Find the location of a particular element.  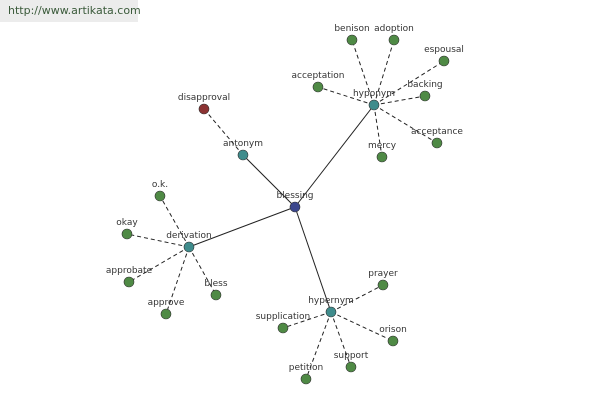

relation-node-label: hyponym is located at coordinates (374, 94).